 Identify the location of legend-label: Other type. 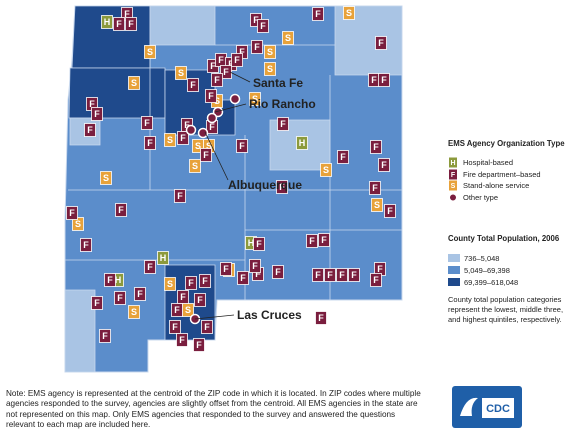
(481, 197).